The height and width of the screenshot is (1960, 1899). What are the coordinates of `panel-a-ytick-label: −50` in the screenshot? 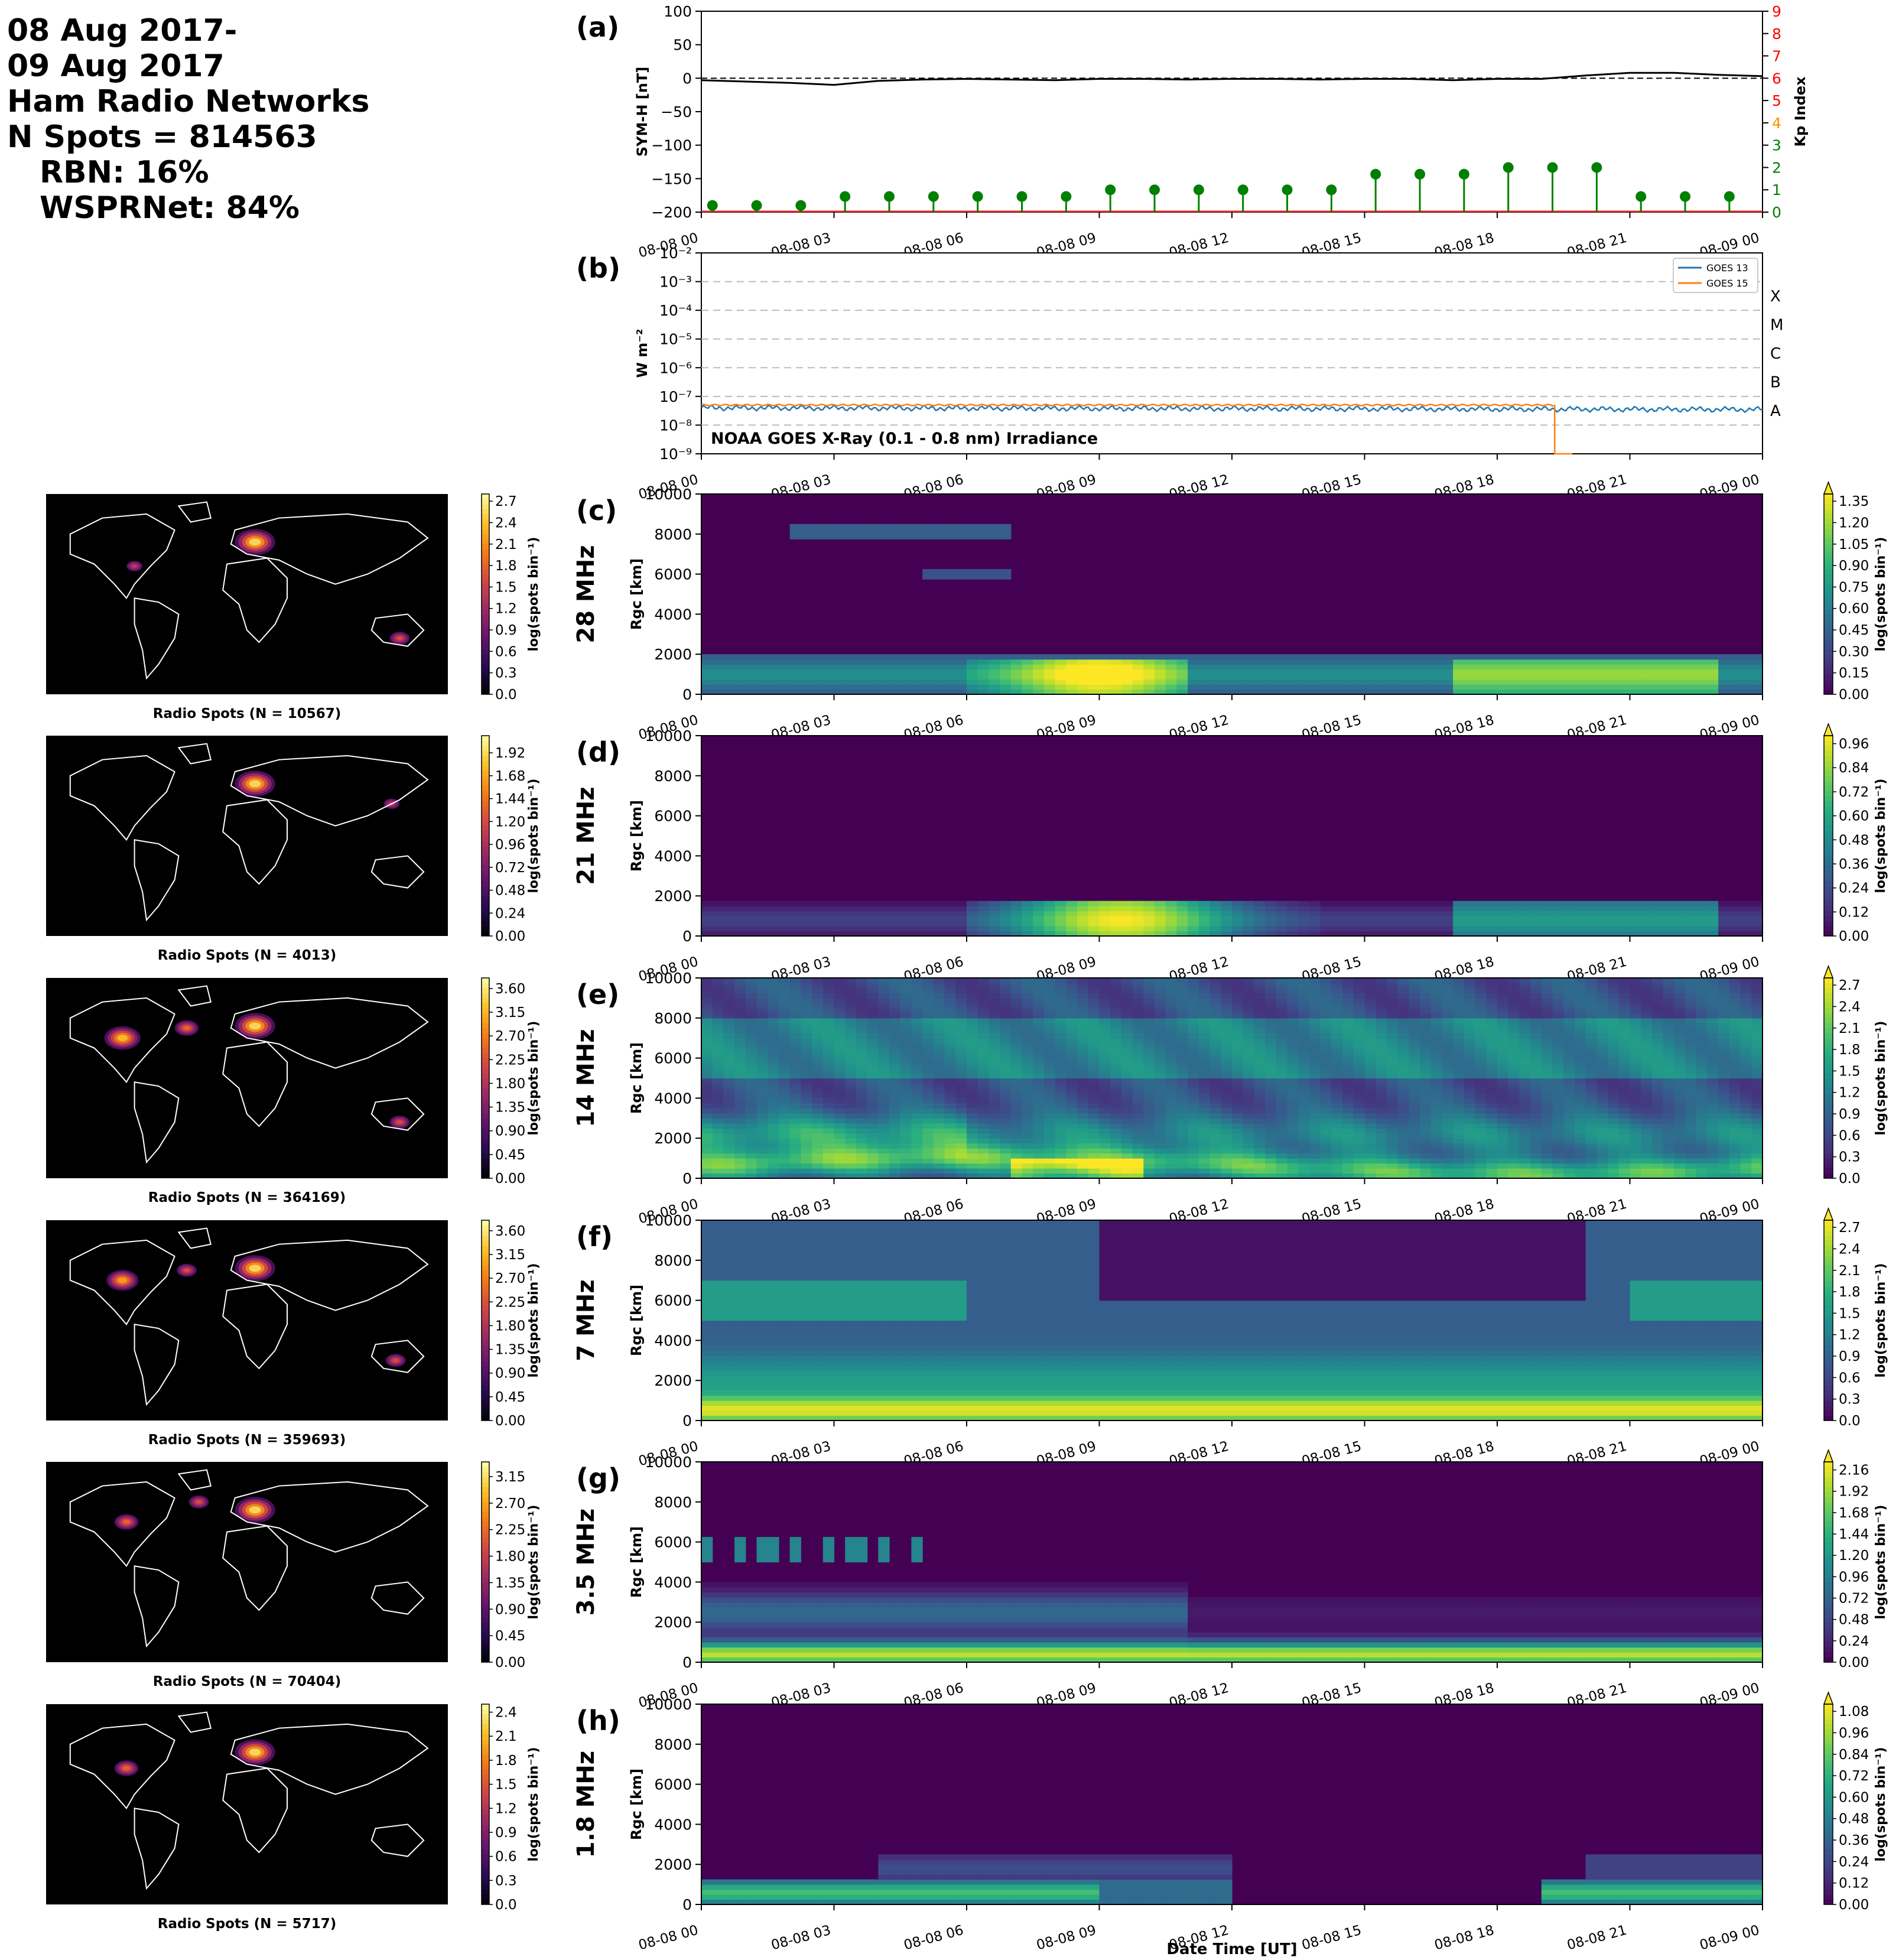 It's located at (676, 112).